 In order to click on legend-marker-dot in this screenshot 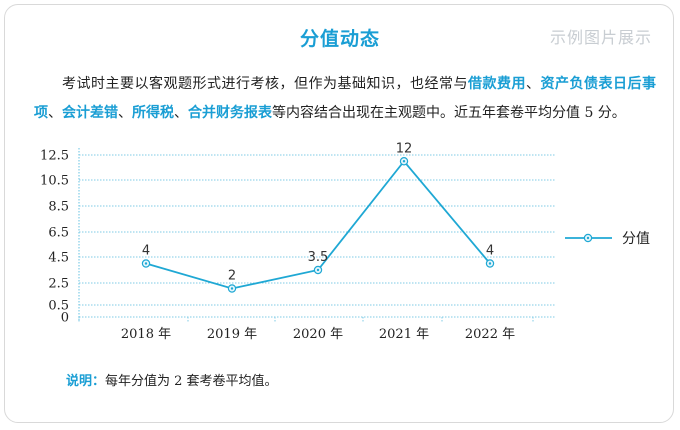, I will do `click(588, 238)`.